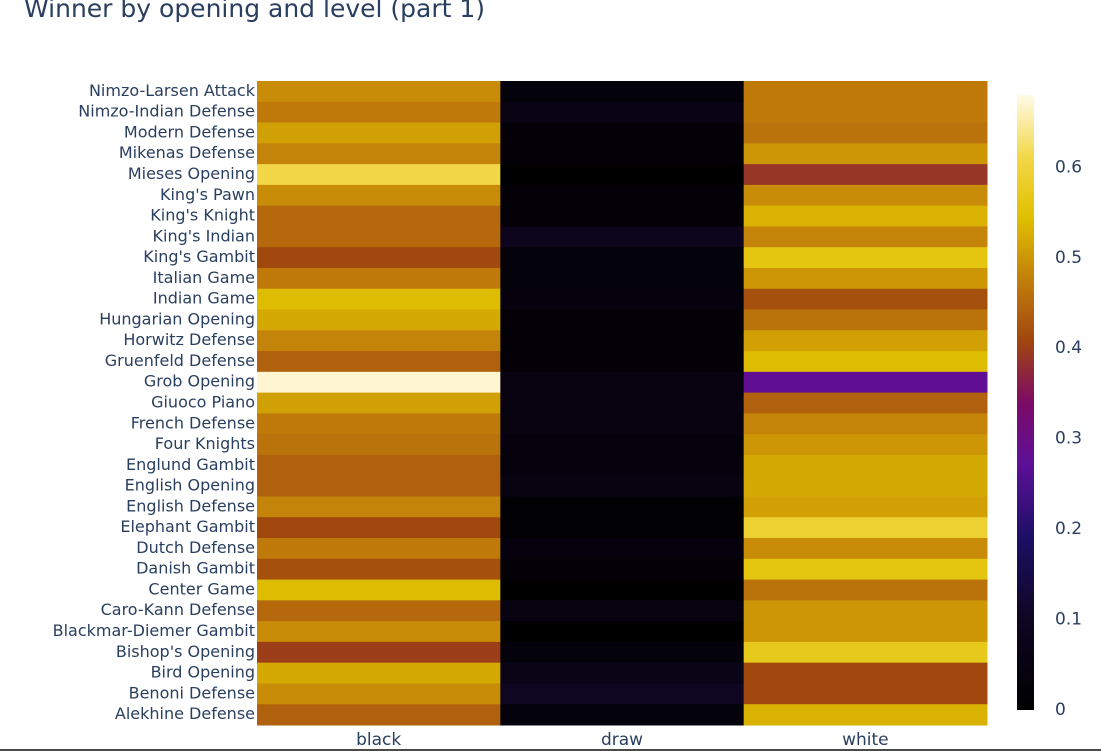 The height and width of the screenshot is (751, 1101). Describe the element at coordinates (195, 568) in the screenshot. I see `y-tick-label: Danish Gambit` at that location.